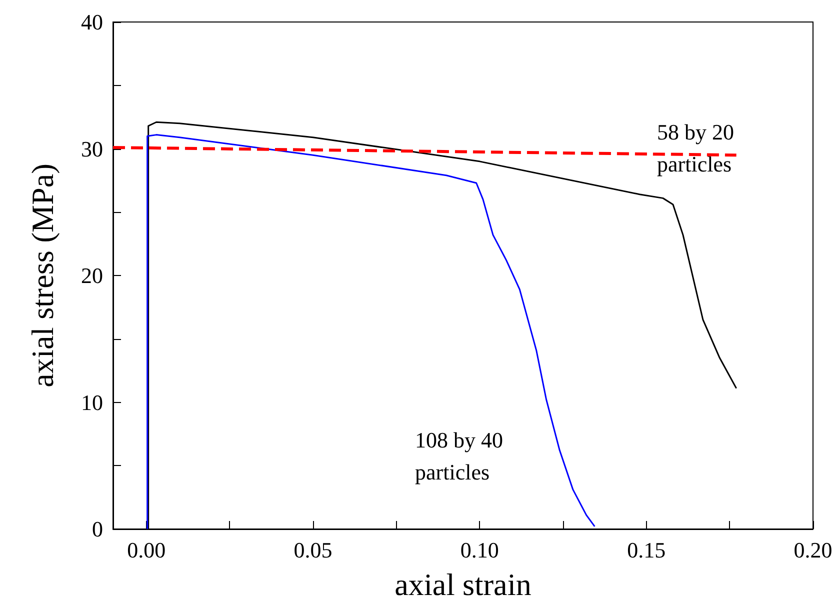 Image resolution: width=838 pixels, height=612 pixels. Describe the element at coordinates (463, 584) in the screenshot. I see `x-axis-title: axial strain` at that location.